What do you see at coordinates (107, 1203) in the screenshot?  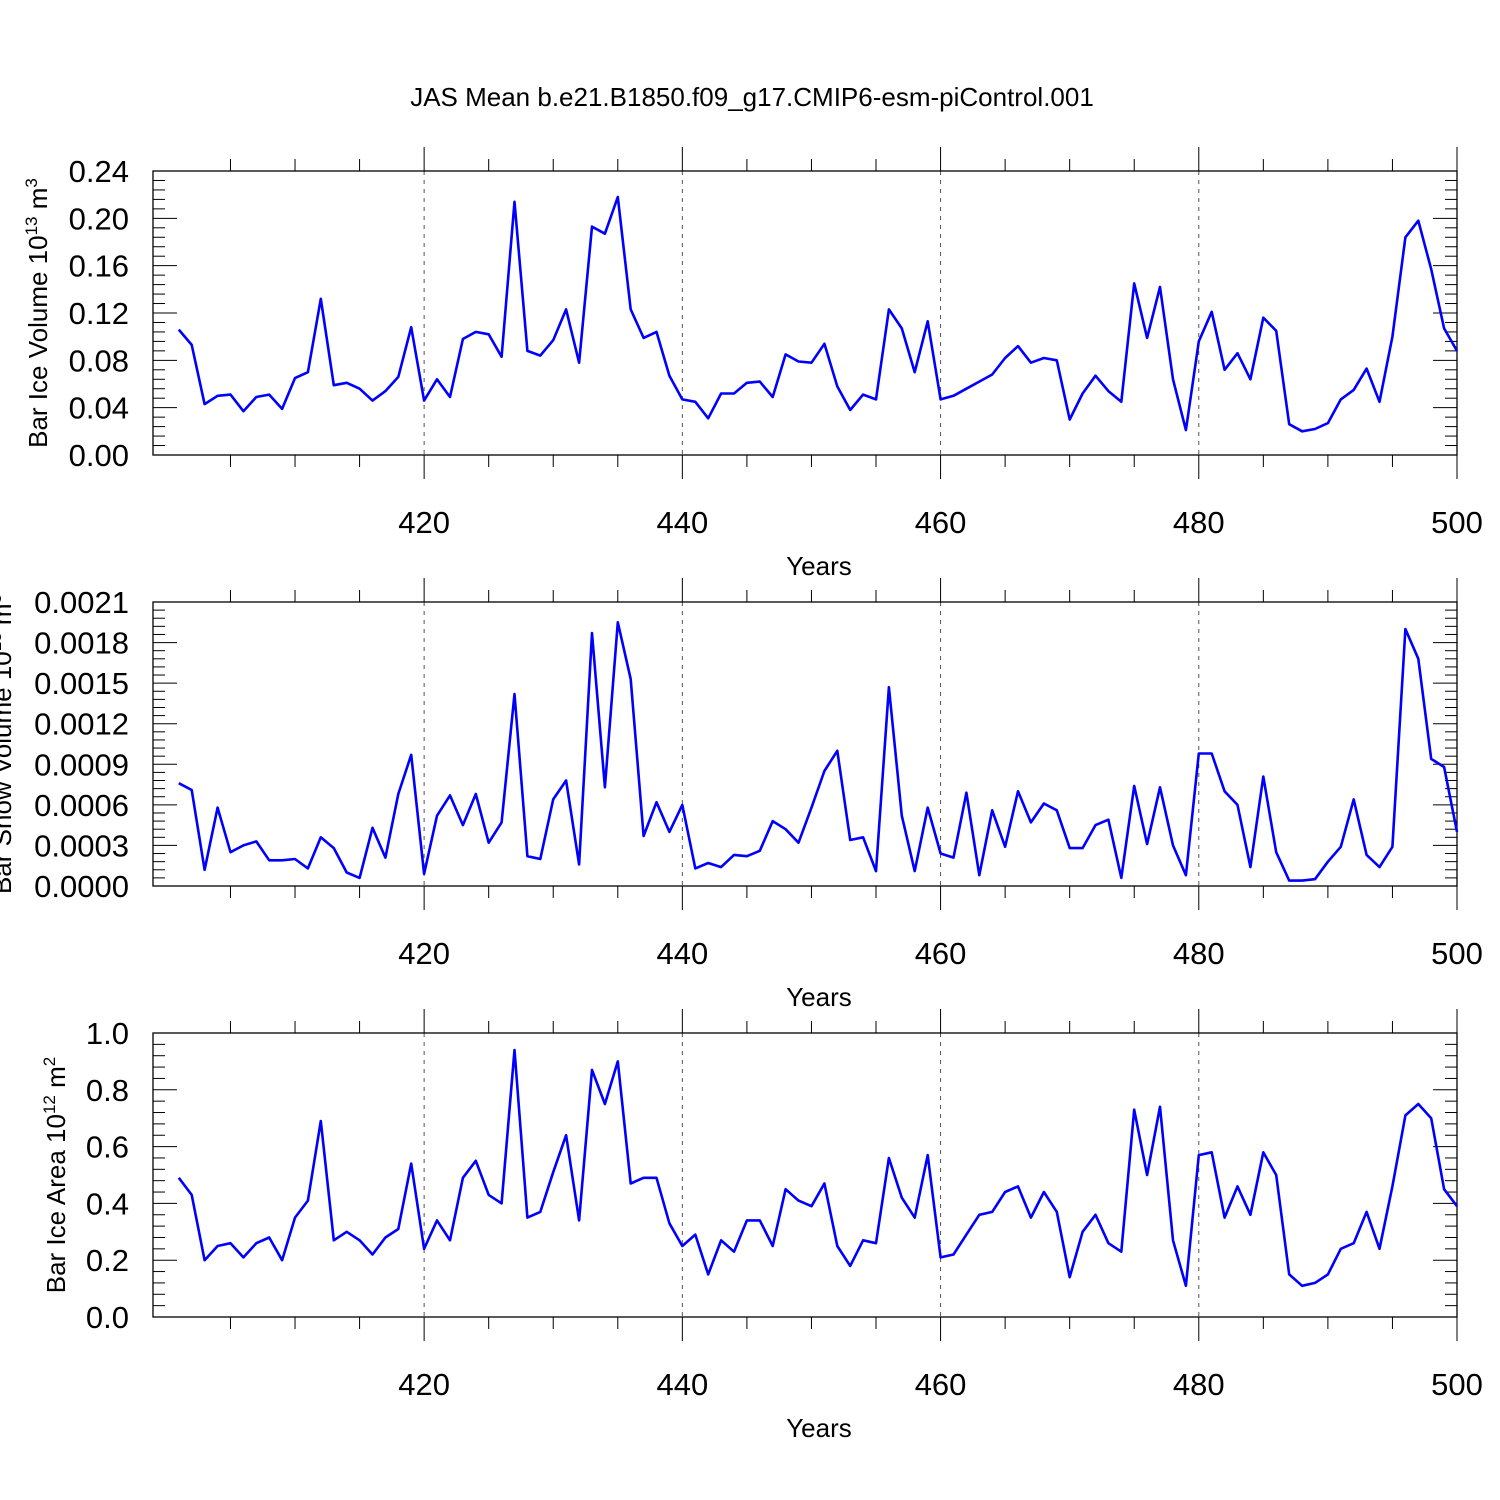 I see `y-tick-label: 0.4` at bounding box center [107, 1203].